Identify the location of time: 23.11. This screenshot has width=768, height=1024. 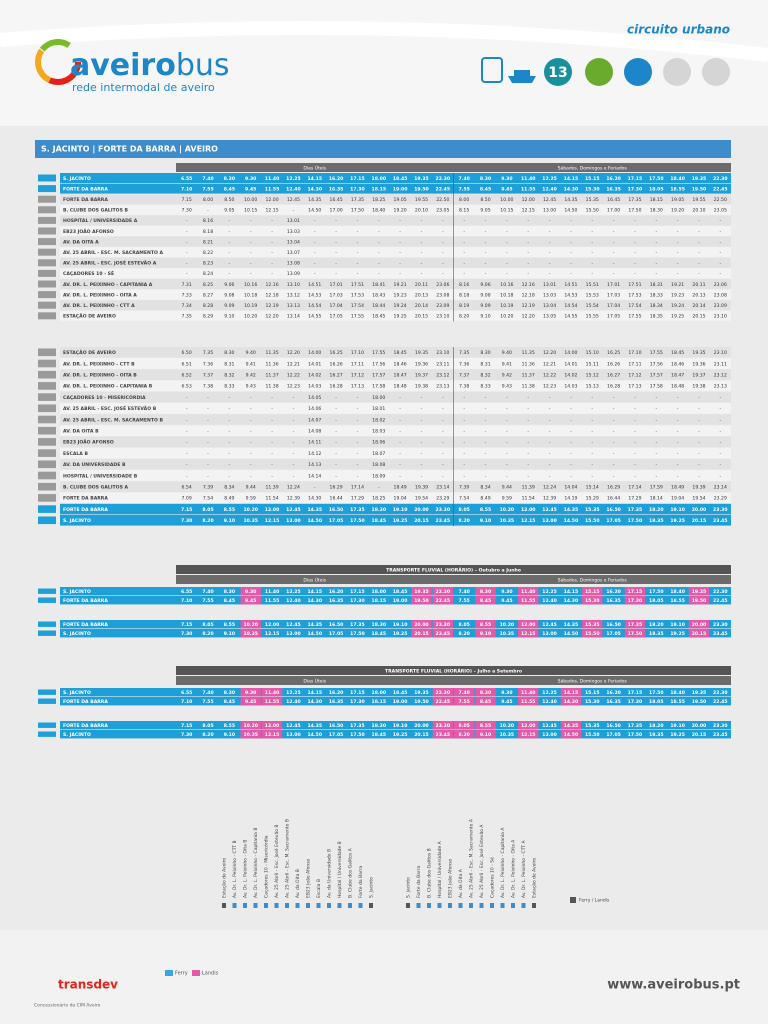
(442, 364).